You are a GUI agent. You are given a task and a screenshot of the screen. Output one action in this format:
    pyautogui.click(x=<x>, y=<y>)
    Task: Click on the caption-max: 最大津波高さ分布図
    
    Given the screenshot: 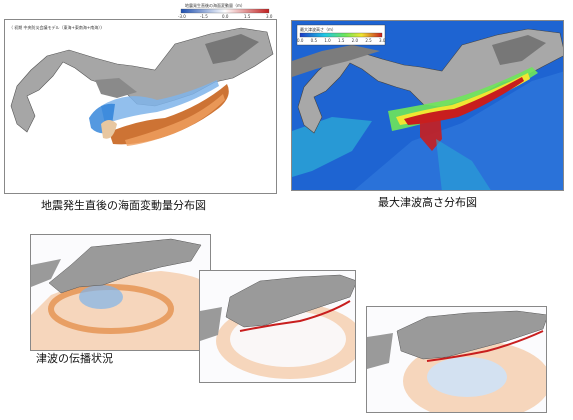 What is the action you would take?
    pyautogui.click(x=427, y=202)
    